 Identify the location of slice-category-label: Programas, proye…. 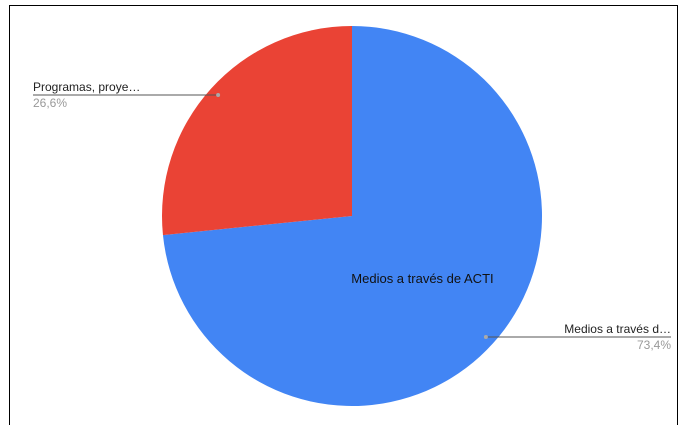
(86, 87).